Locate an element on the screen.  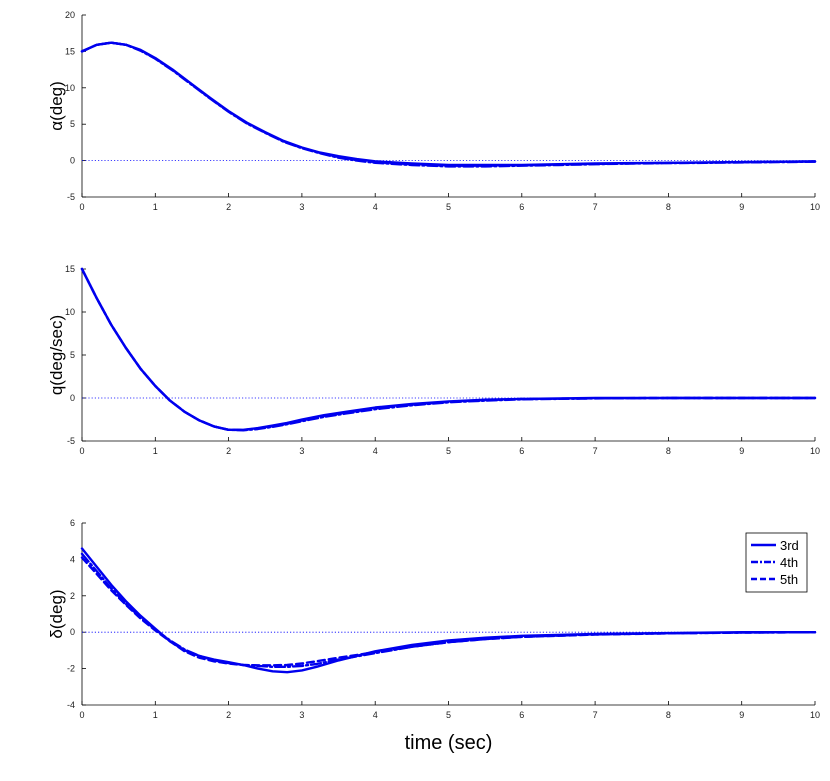
y-tick-label: -2 is located at coordinates (71, 669).